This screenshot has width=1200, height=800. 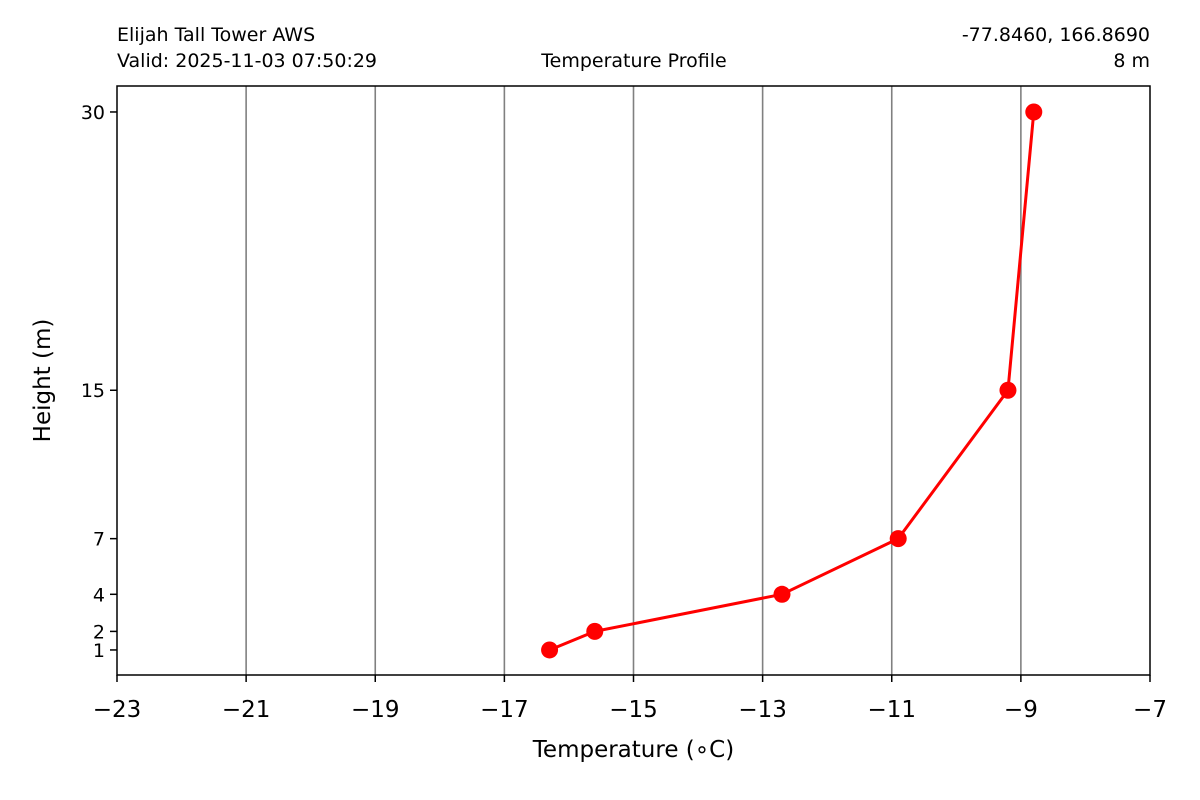 I want to click on y-tick-label: 2, so click(x=99, y=632).